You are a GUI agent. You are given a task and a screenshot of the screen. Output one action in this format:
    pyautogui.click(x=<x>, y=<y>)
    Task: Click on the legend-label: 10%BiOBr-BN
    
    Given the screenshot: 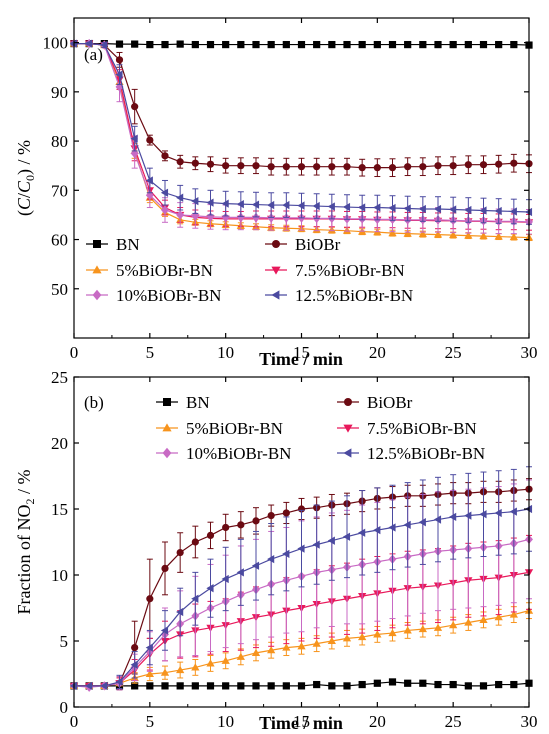 What is the action you would take?
    pyautogui.click(x=168, y=295)
    